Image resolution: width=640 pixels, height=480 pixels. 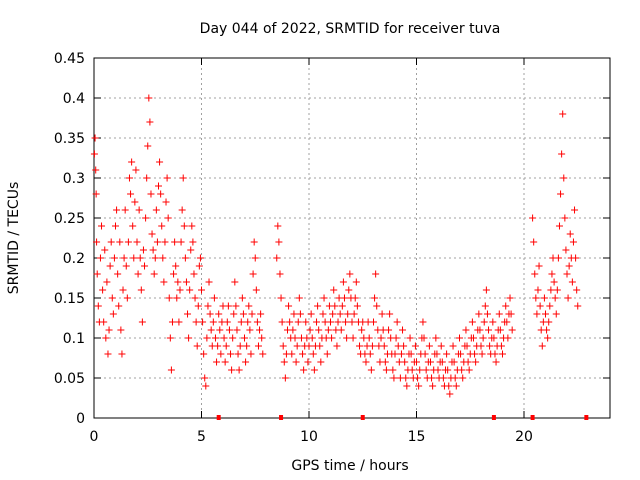 What do you see at coordinates (14, 238) in the screenshot?
I see `y-axis-label: SRMTID / TECUs` at bounding box center [14, 238].